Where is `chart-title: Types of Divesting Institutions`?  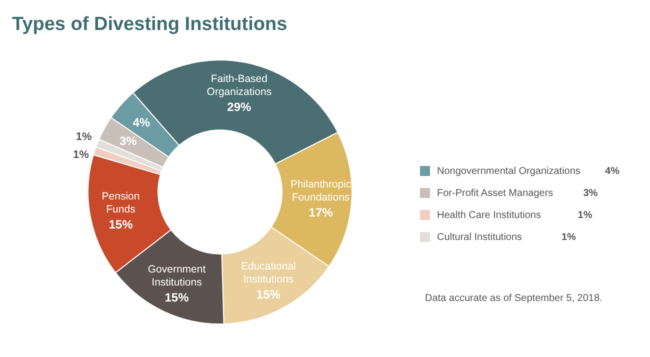
chart-title: Types of Divesting Institutions is located at coordinates (150, 24).